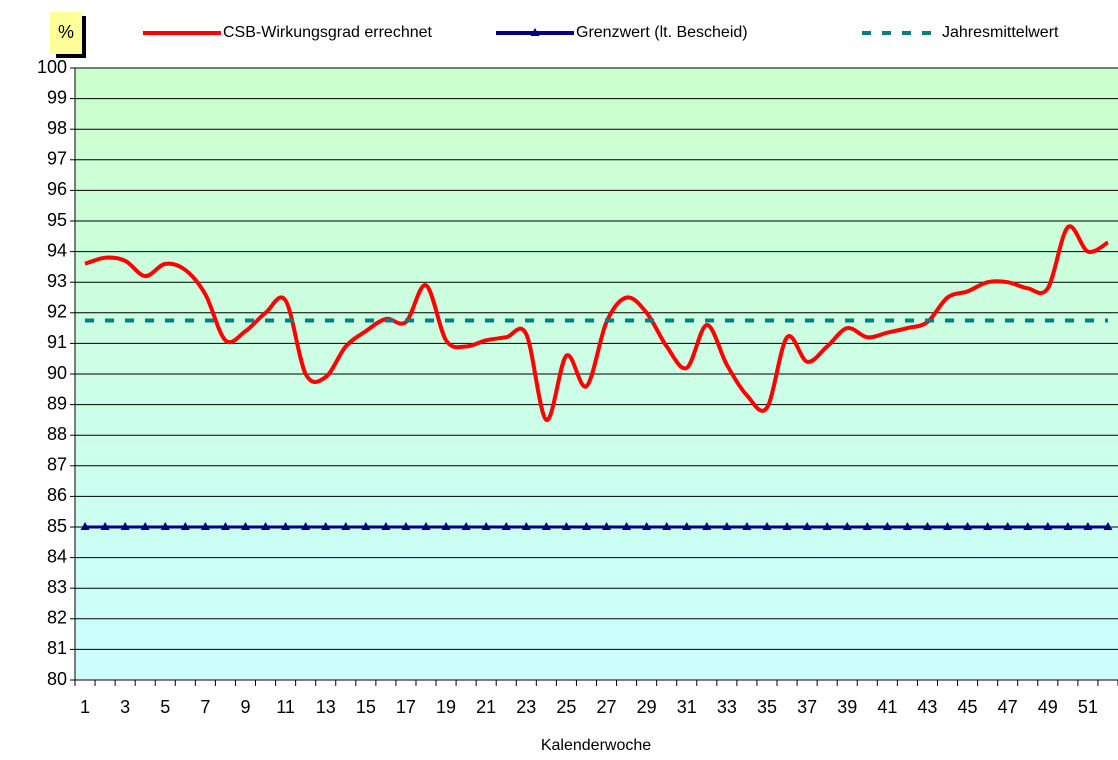  What do you see at coordinates (366, 707) in the screenshot?
I see `x-tick-label: 15` at bounding box center [366, 707].